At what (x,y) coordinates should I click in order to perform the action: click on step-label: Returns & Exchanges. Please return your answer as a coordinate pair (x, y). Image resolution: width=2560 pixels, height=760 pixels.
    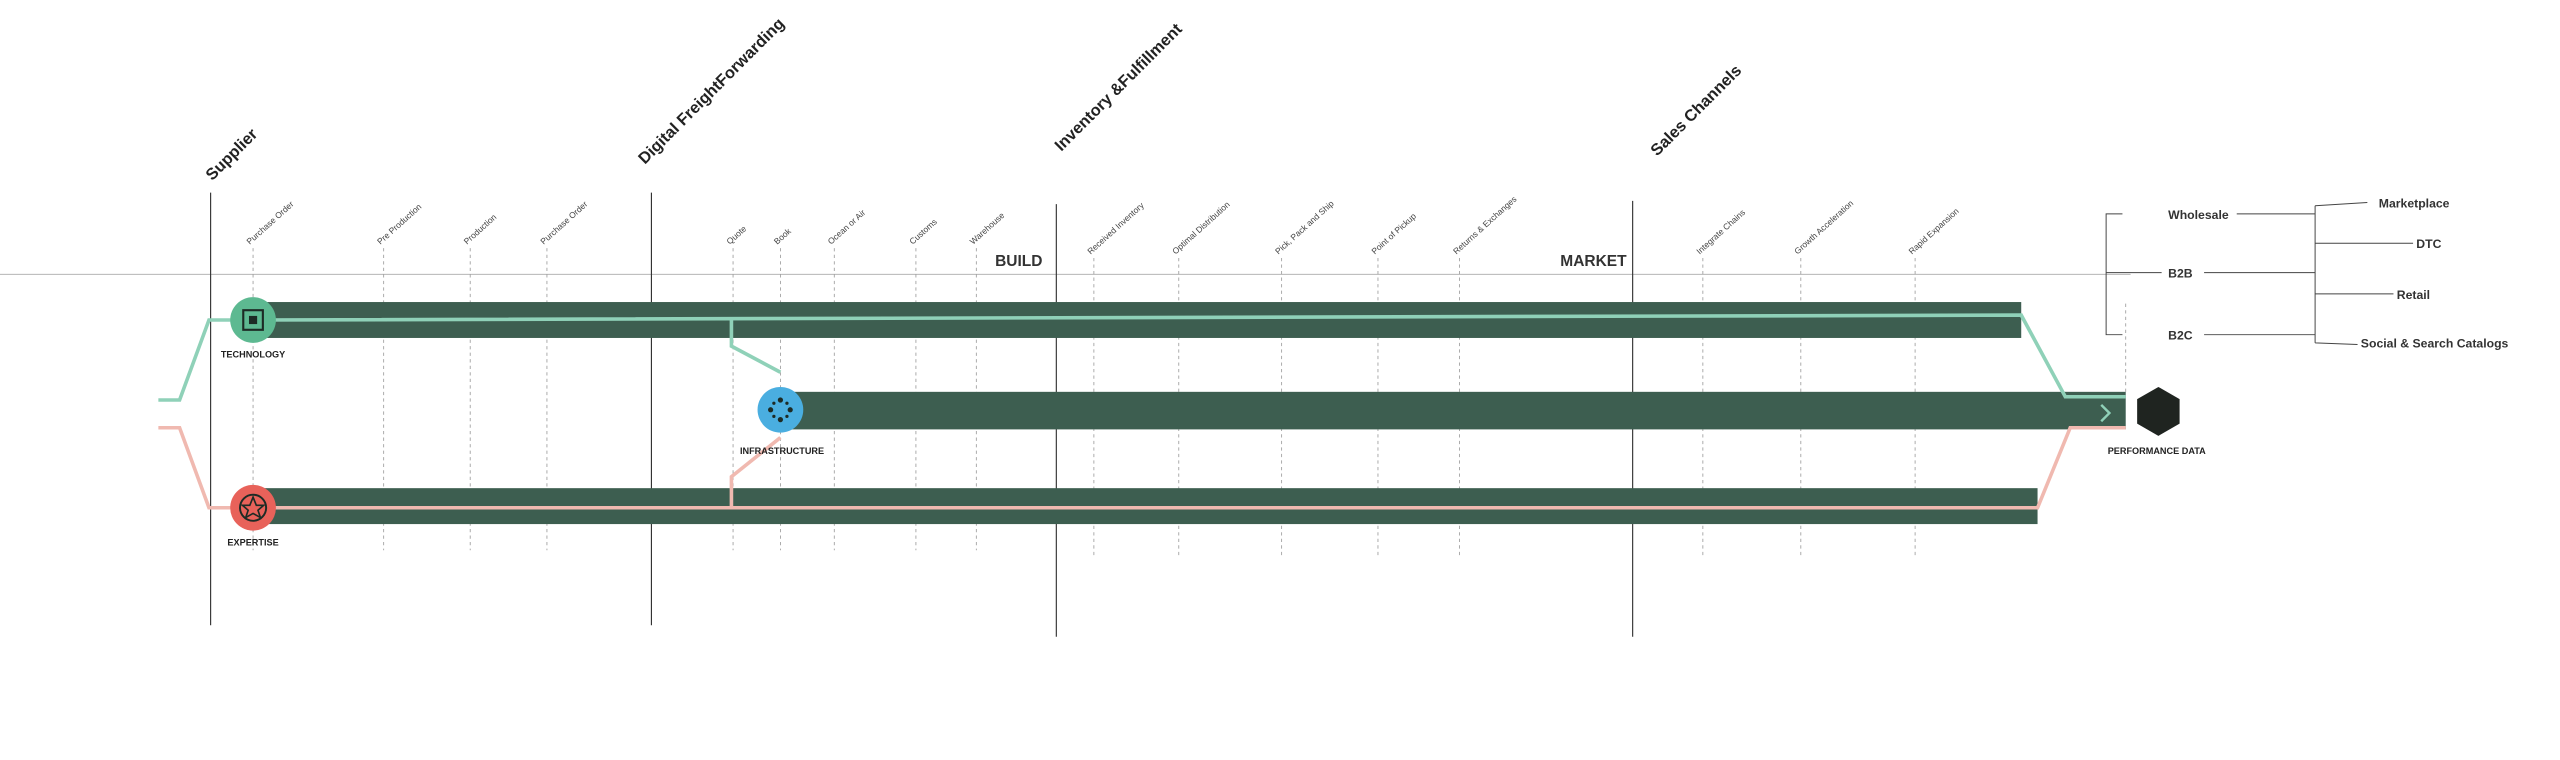
    Looking at the image, I should click on (1485, 225).